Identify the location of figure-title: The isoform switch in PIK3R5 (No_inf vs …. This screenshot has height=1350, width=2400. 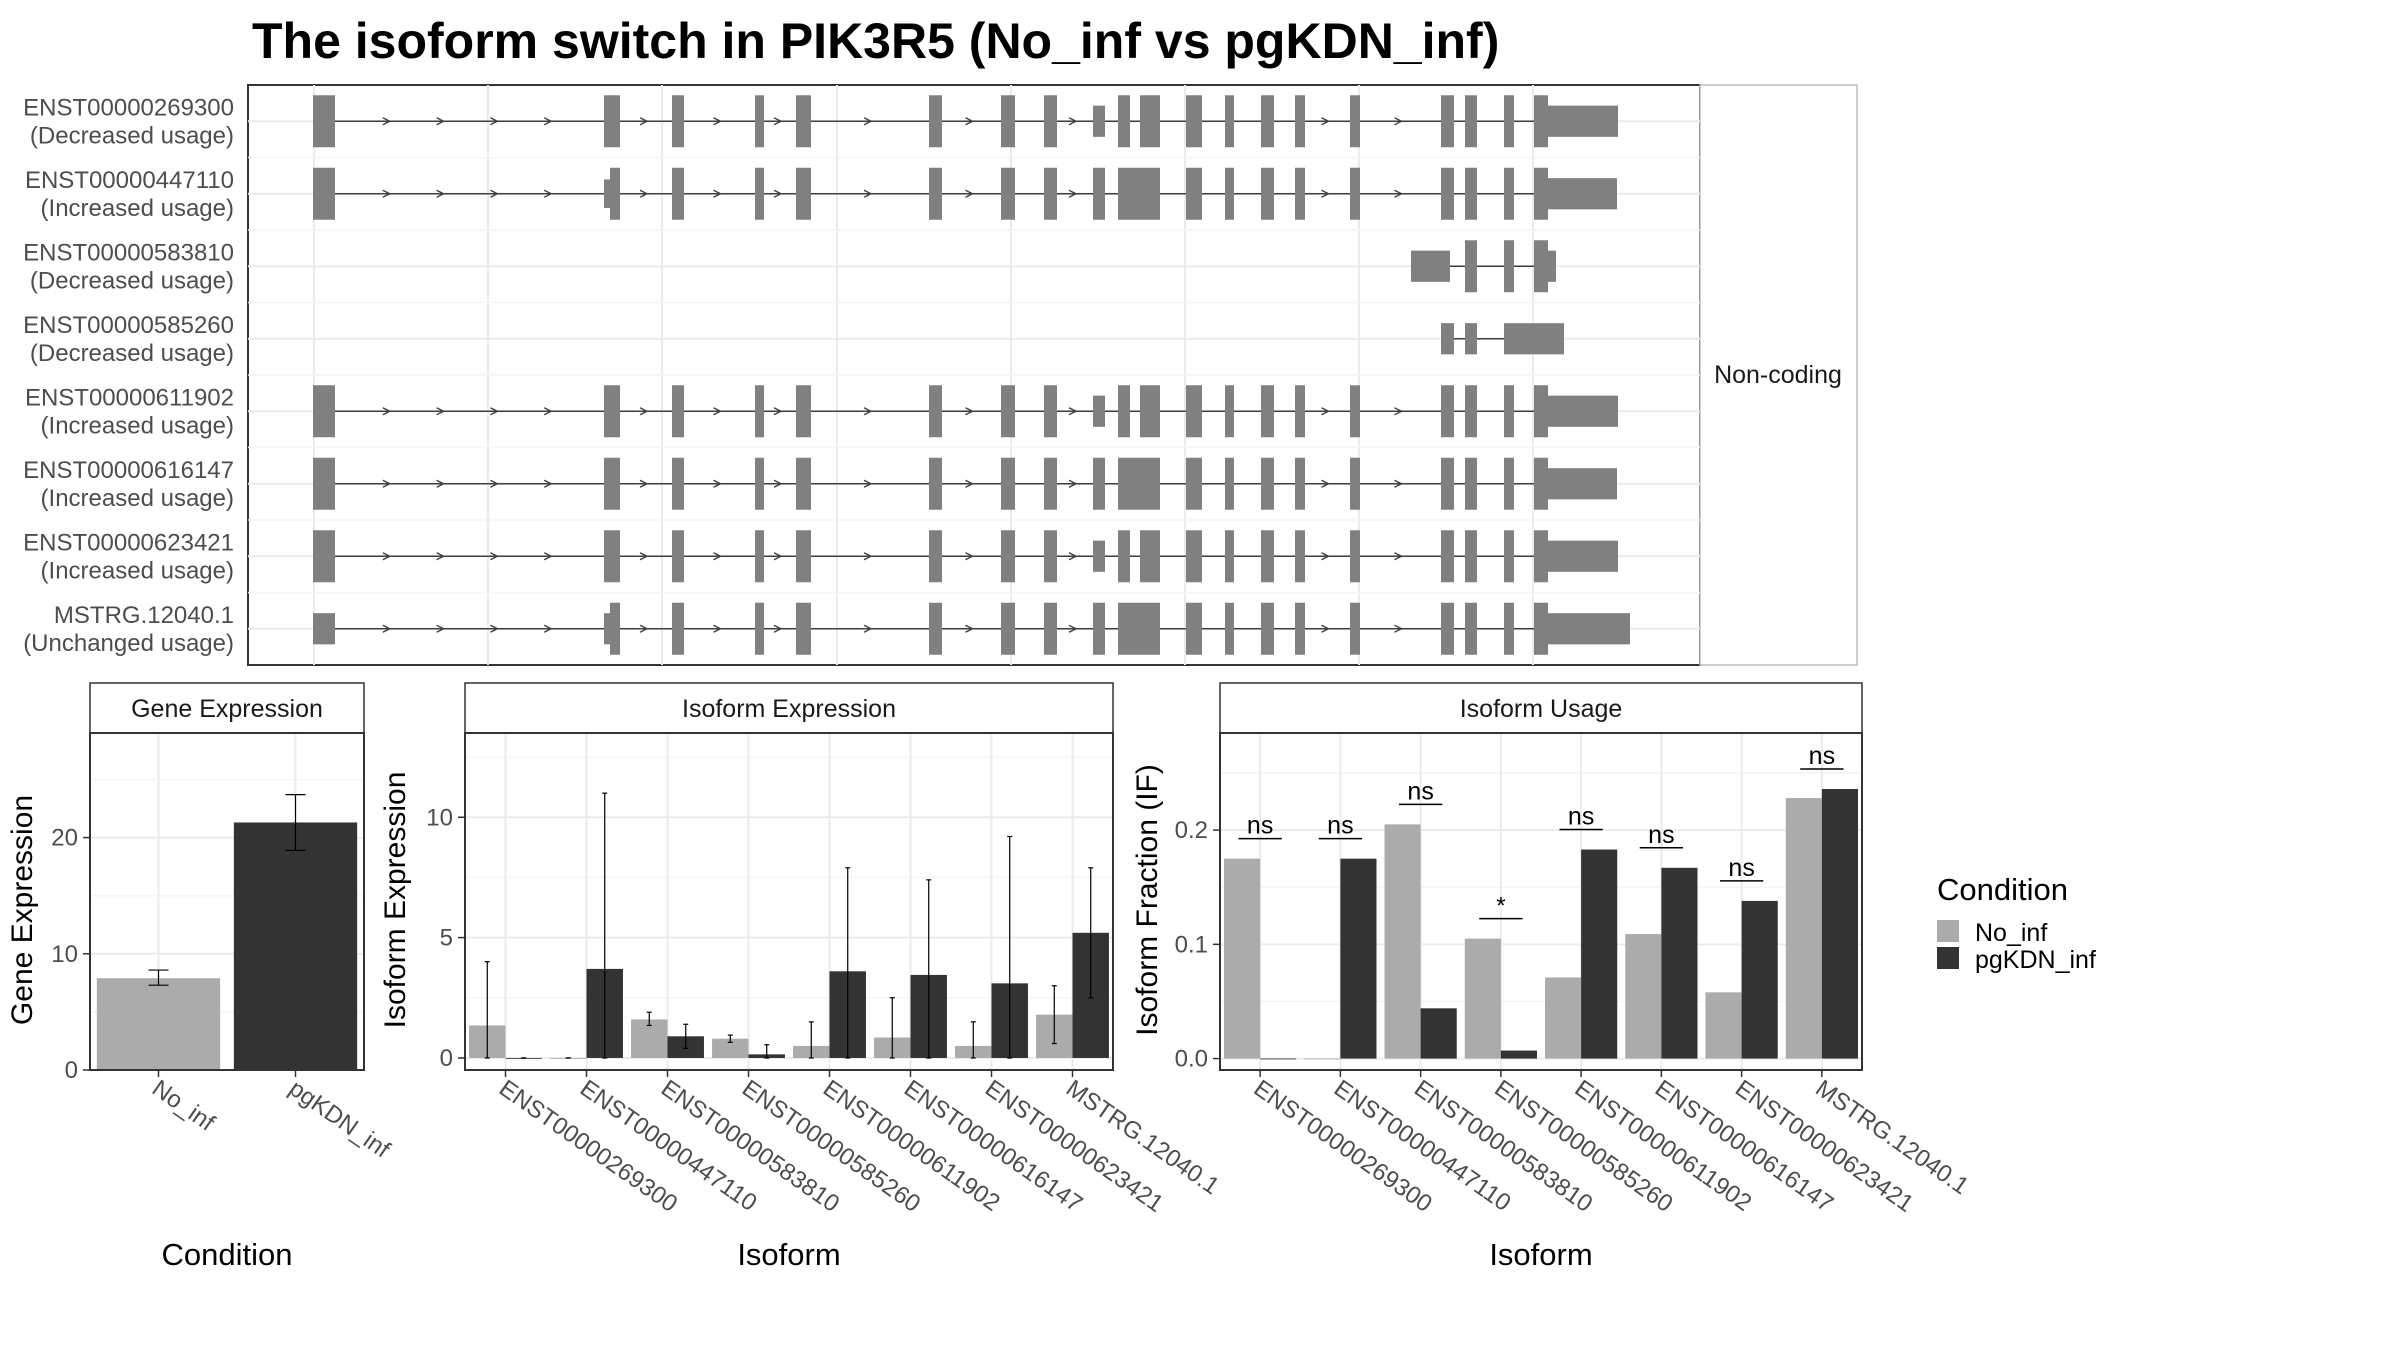
(875, 41).